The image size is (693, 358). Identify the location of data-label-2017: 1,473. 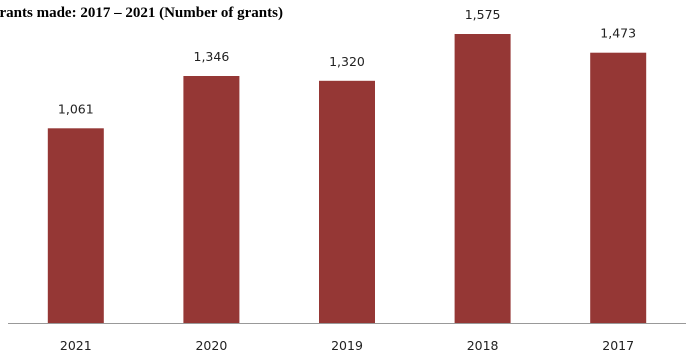
(618, 33).